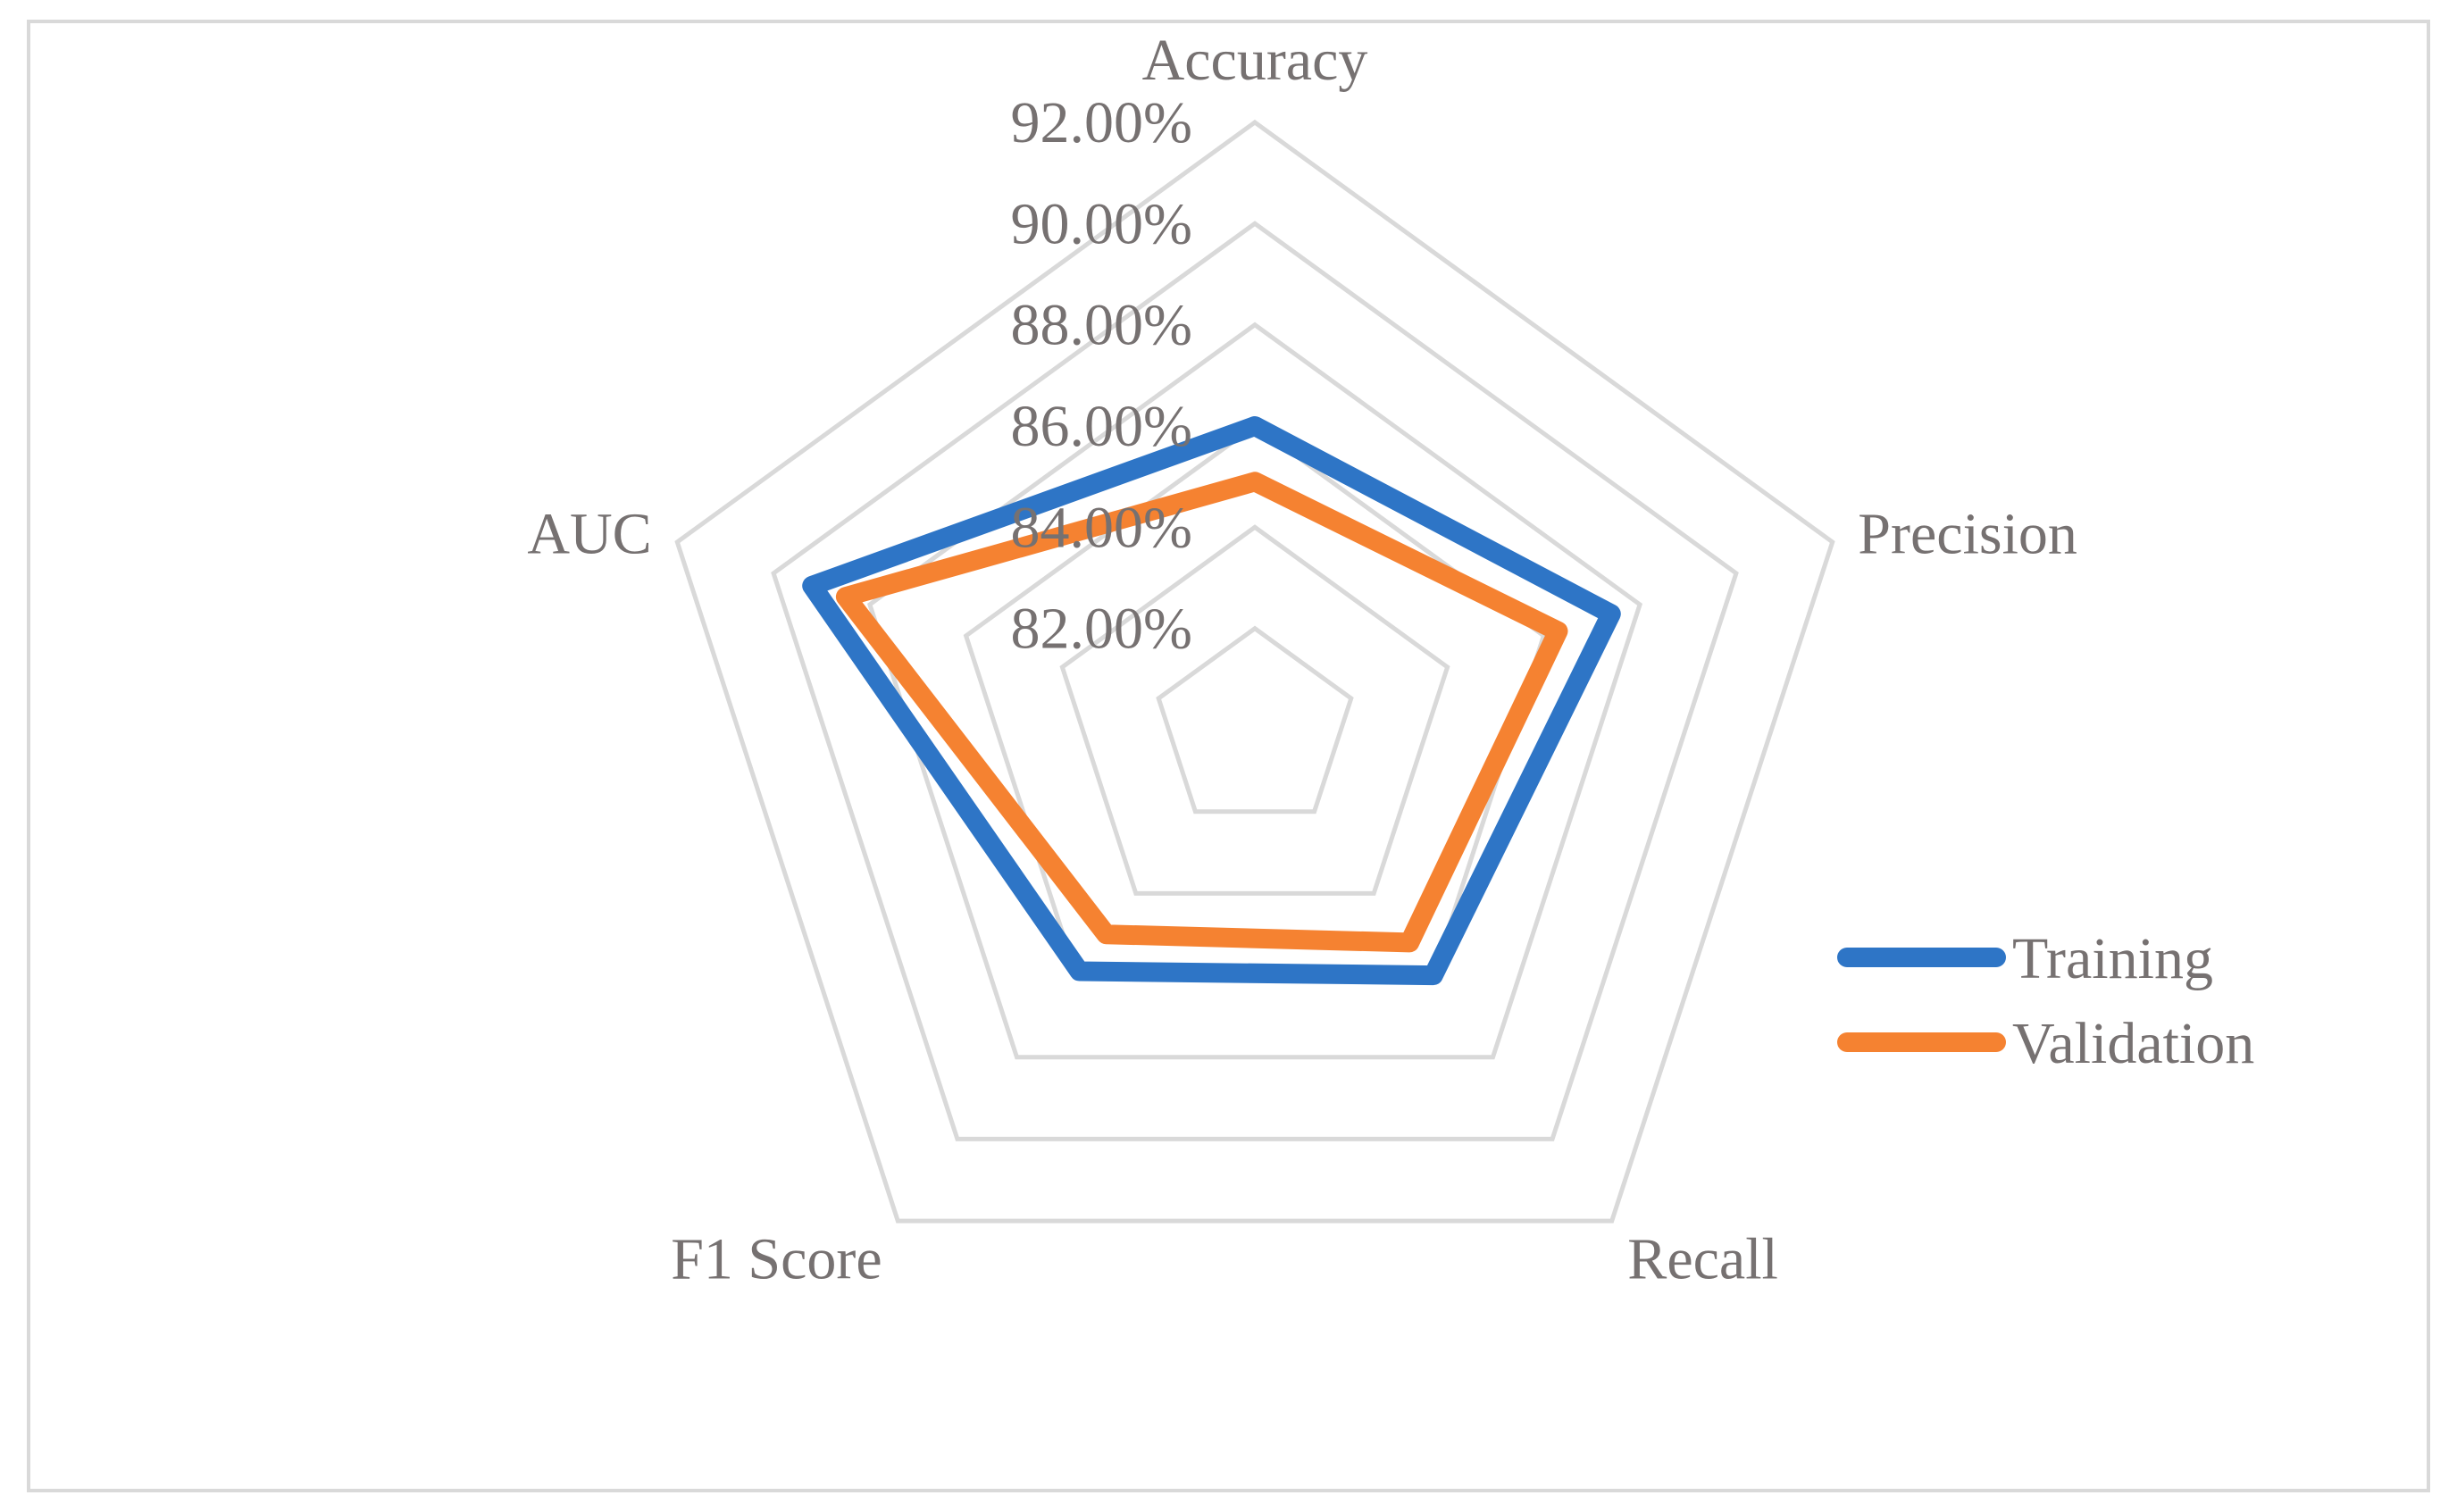 This screenshot has height=1512, width=2457. Describe the element at coordinates (1102, 376) in the screenshot. I see `radial-tick-labels: 82.00% 84.00% 86.00% 88.00% 90.00% 92.00%` at that location.